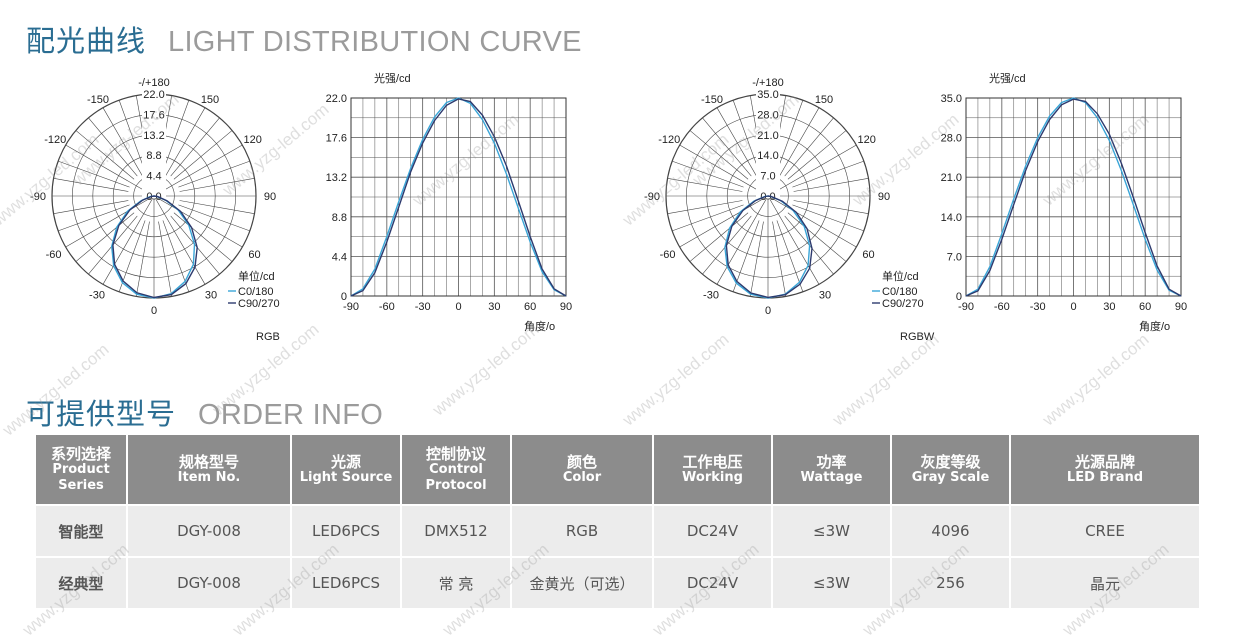  What do you see at coordinates (900, 276) in the screenshot?
I see `polar-unit-label: 单位/cd` at bounding box center [900, 276].